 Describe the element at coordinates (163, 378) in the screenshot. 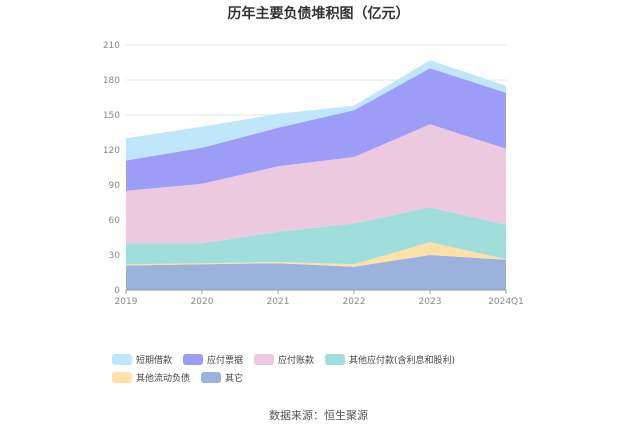

I see `legend-label: 其他流动负债` at that location.